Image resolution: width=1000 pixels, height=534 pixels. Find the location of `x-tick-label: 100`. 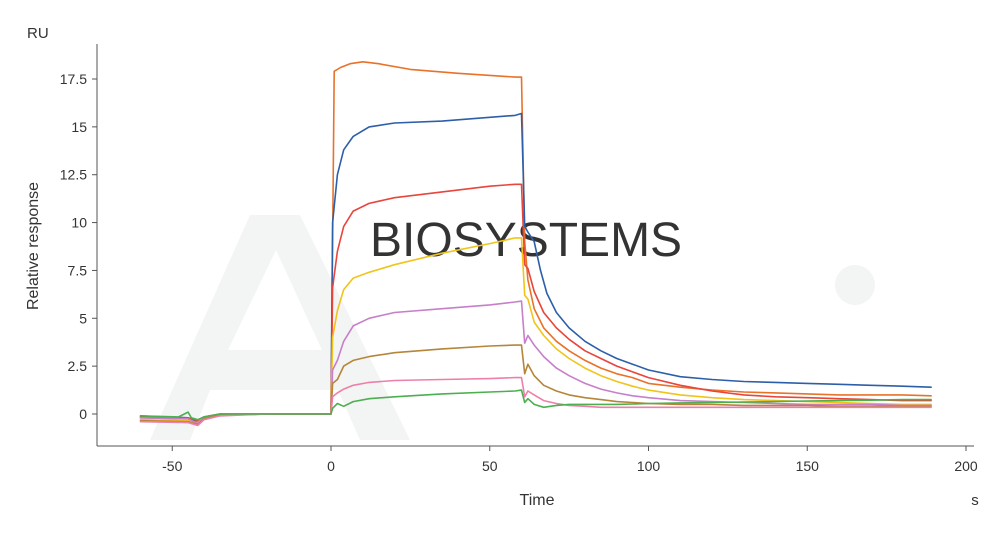

x-tick-label: 100 is located at coordinates (649, 466).